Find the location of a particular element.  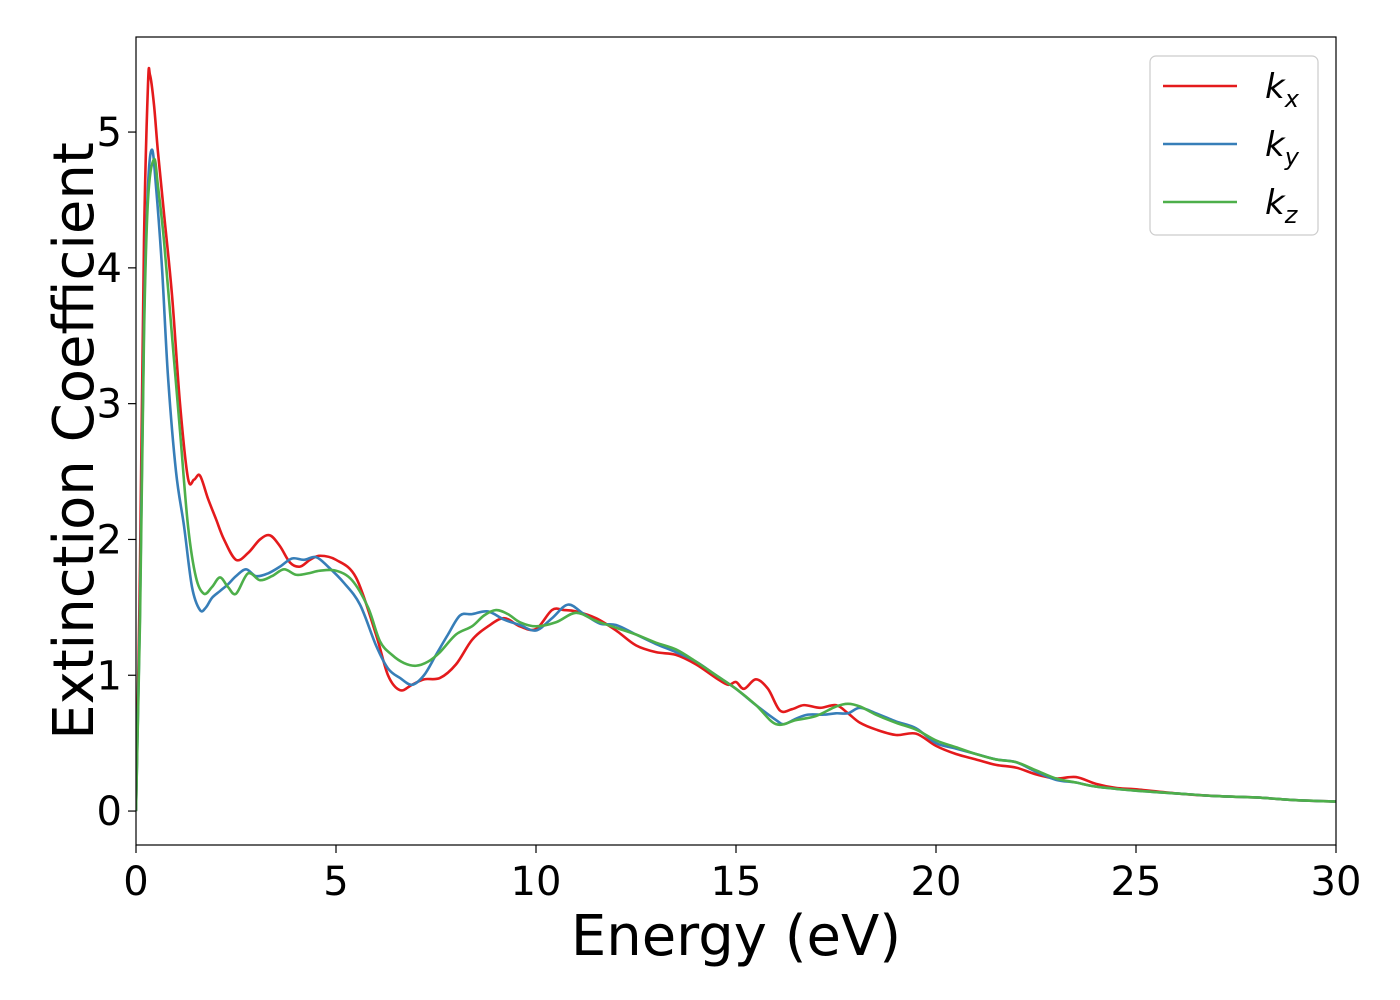

legend-label-subscript: z is located at coordinates (1291, 215).